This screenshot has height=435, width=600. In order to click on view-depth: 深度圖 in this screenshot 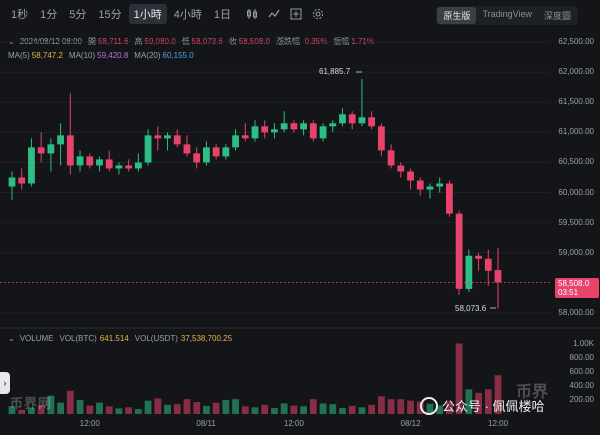, I will do `click(557, 16)`.